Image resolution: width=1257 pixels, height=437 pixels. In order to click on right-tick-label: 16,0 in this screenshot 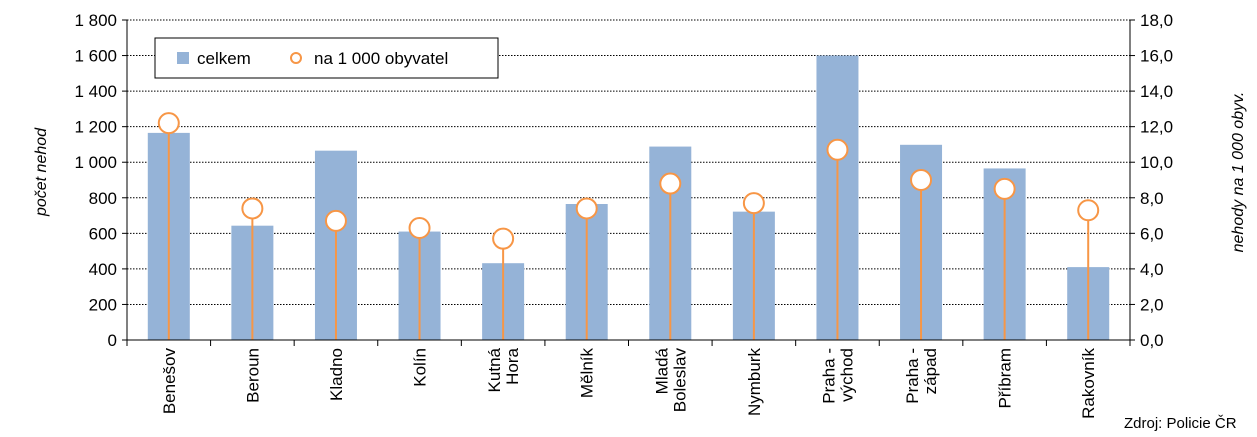, I will do `click(1156, 56)`.